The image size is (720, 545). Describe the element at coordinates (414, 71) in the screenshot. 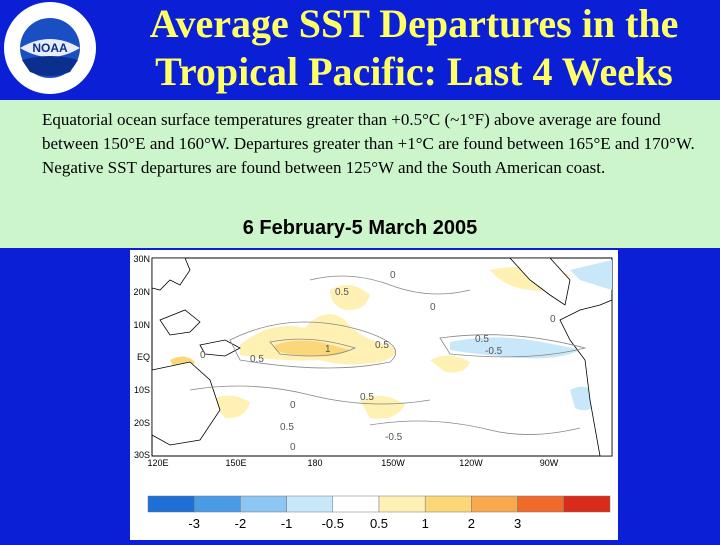

I see `title-line-2: Tropical Pacific: Last 4 Weeks` at that location.